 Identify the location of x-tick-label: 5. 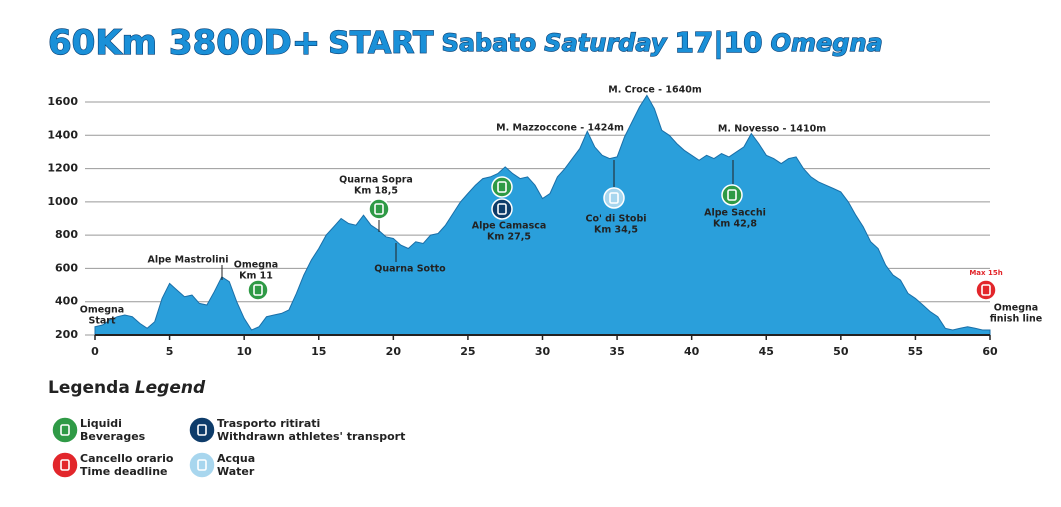
(170, 351).